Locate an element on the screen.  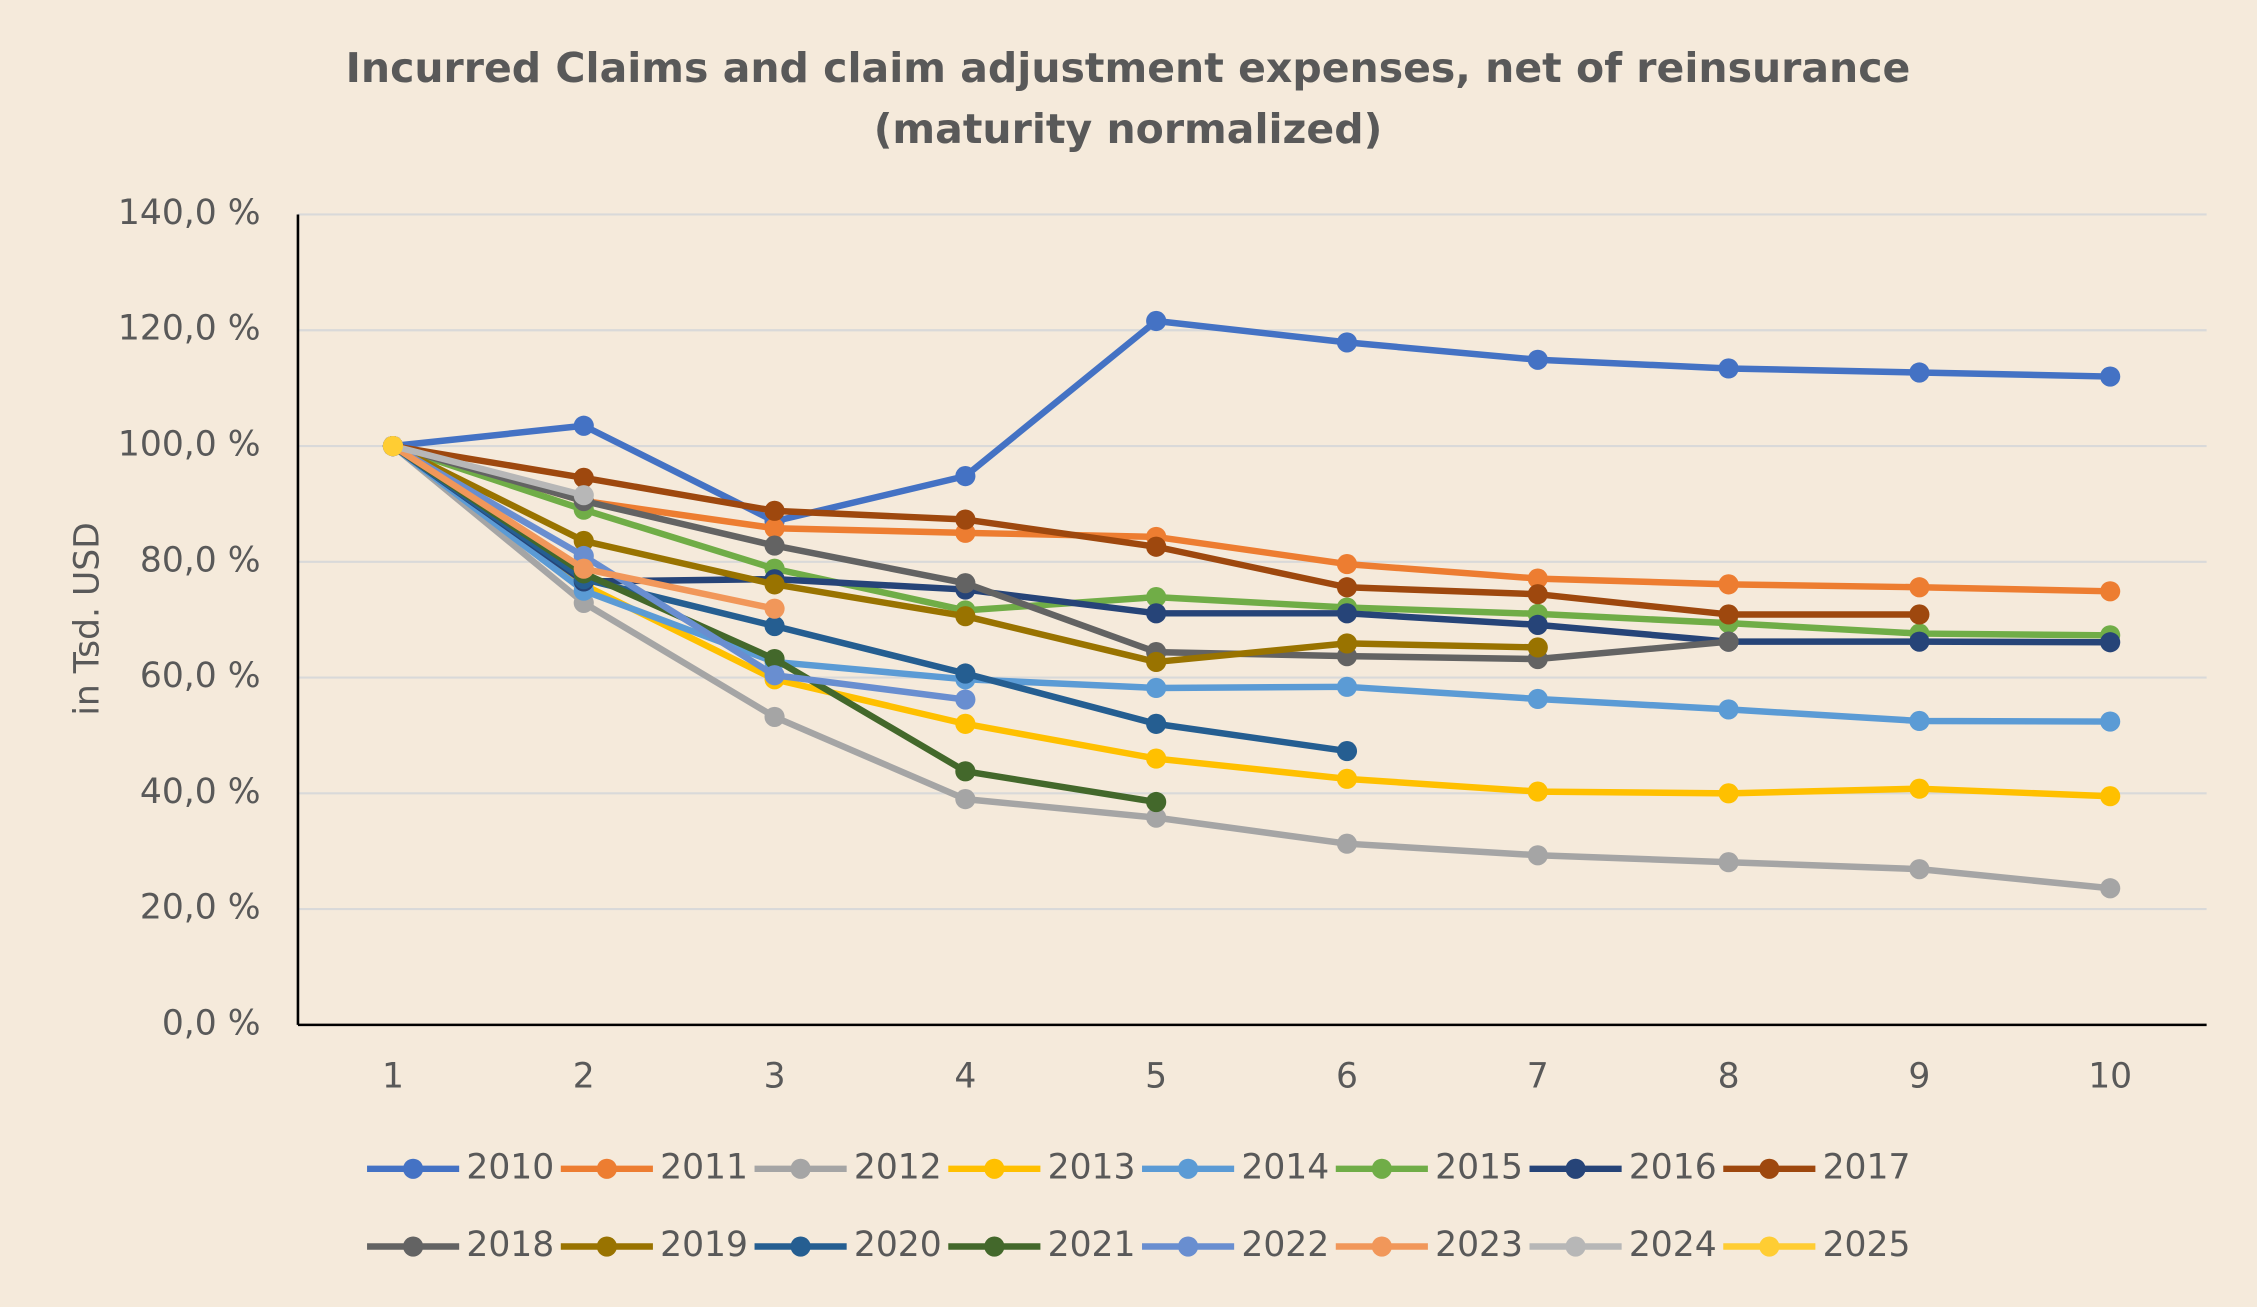
y-tick-label: 140,0 % is located at coordinates (189, 213).